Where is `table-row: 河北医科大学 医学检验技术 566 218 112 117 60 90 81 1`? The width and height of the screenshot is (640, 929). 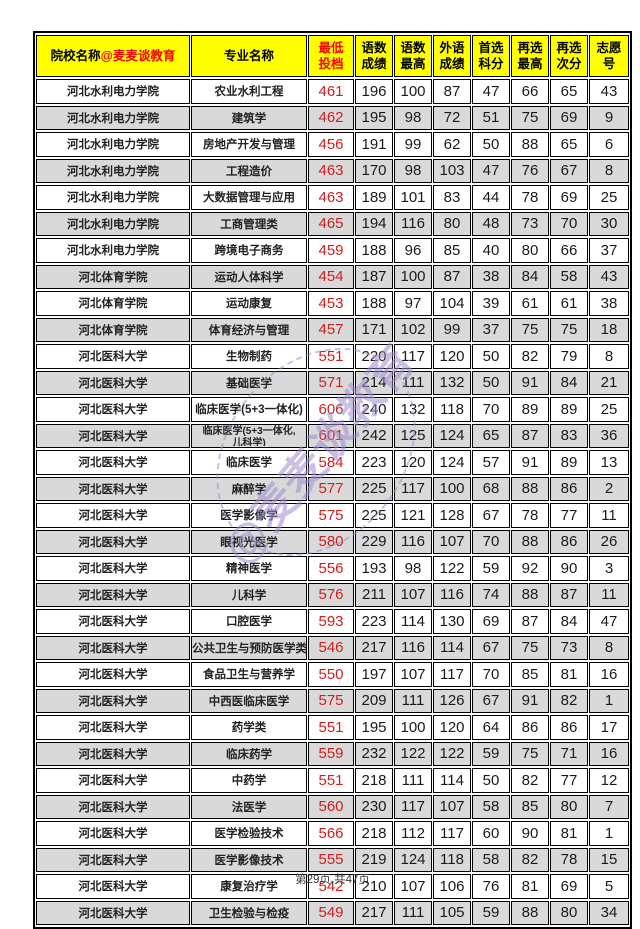
table-row: 河北医科大学 医学检验技术 566 218 112 117 60 90 81 1 is located at coordinates (332, 833).